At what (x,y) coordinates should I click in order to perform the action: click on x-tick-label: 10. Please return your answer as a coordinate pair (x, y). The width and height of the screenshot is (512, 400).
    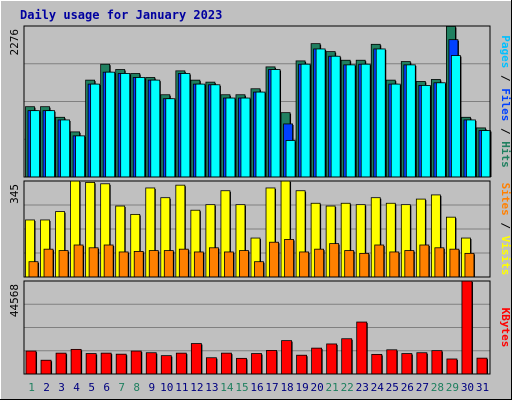
    Looking at the image, I should click on (166, 387).